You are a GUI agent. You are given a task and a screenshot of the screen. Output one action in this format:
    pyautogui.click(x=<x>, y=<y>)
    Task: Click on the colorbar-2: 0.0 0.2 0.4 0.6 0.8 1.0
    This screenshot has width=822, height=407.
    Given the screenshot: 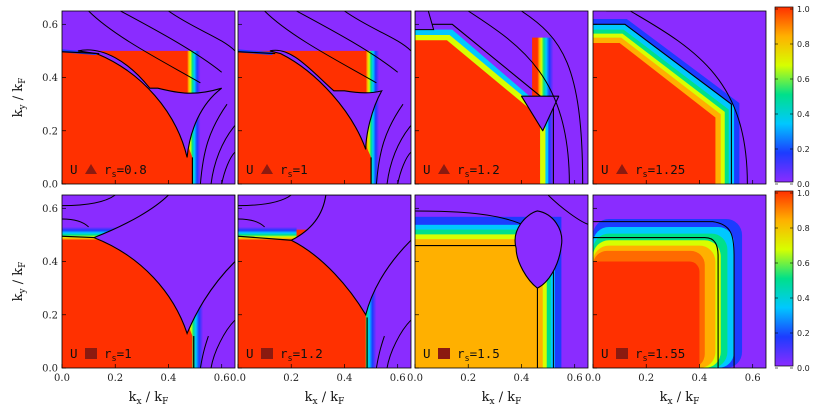 What is the action you would take?
    pyautogui.click(x=792, y=281)
    